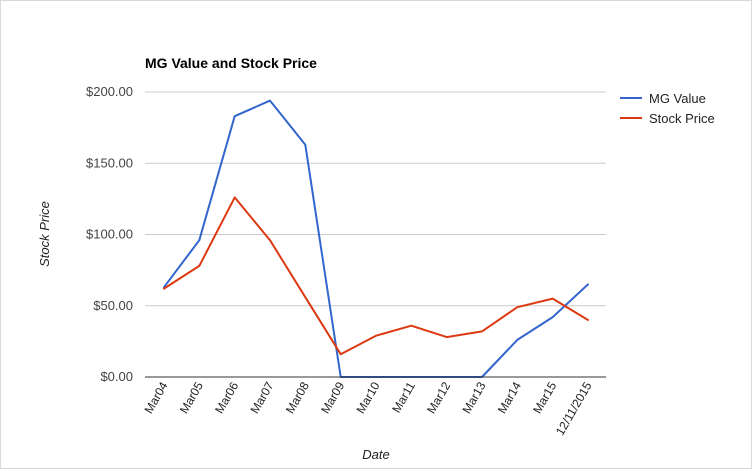 Image resolution: width=752 pixels, height=474 pixels. Describe the element at coordinates (109, 162) in the screenshot. I see `y-tick-label: $150.00` at that location.